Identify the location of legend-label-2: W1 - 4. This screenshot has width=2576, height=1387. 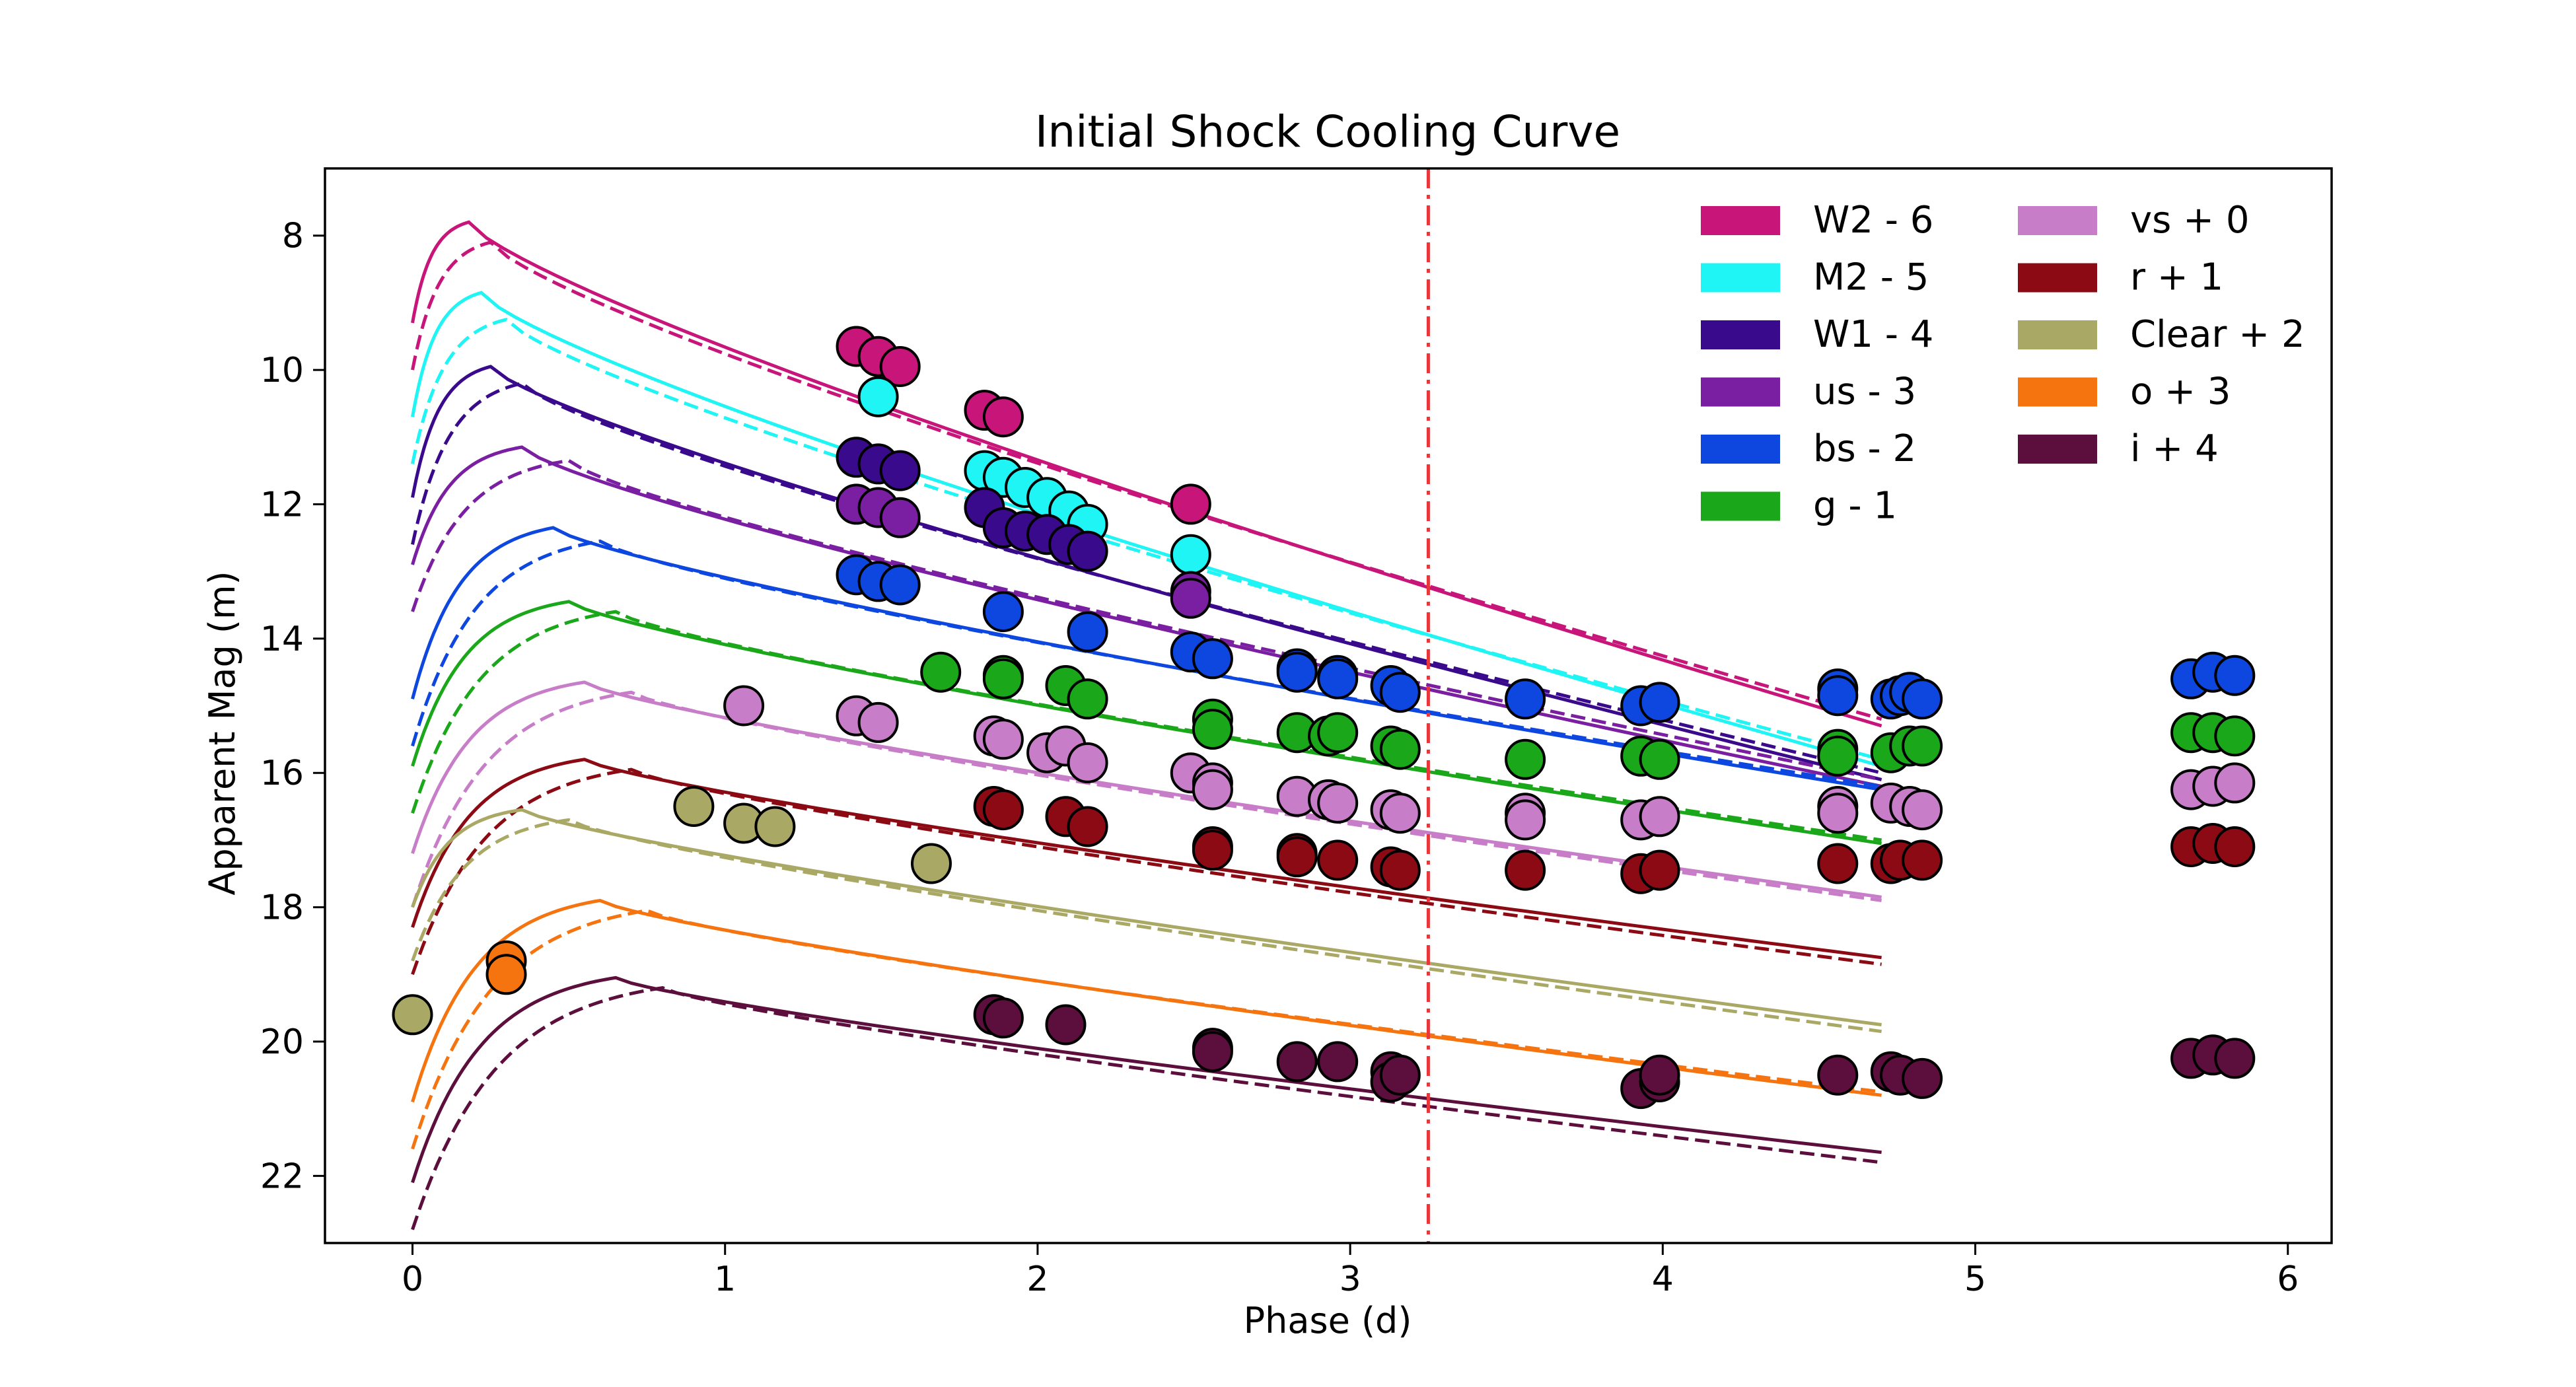
(1873, 334).